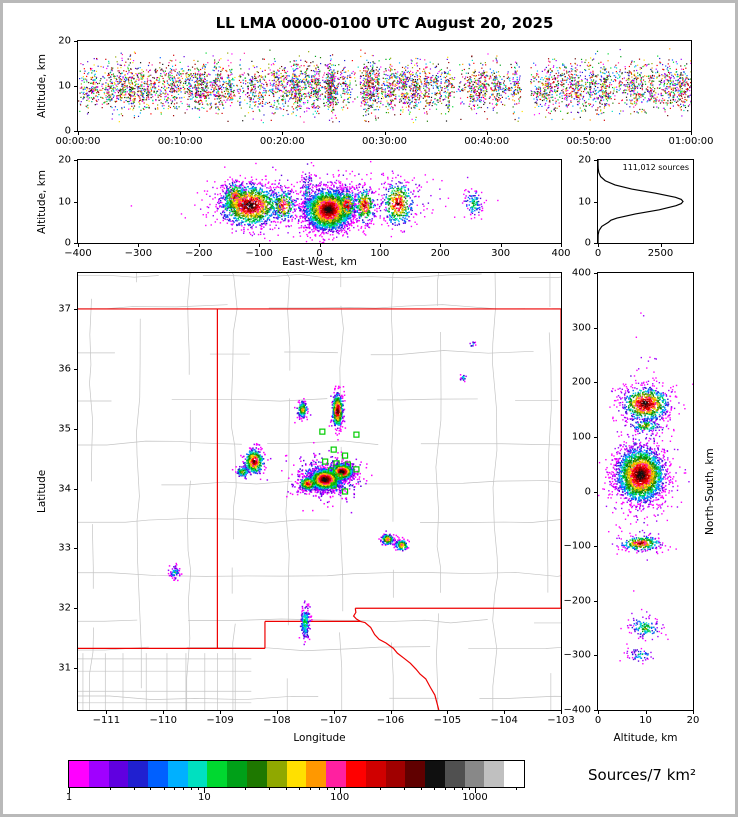 The image size is (738, 817). I want to click on y-tick-label: −300, so click(577, 655).